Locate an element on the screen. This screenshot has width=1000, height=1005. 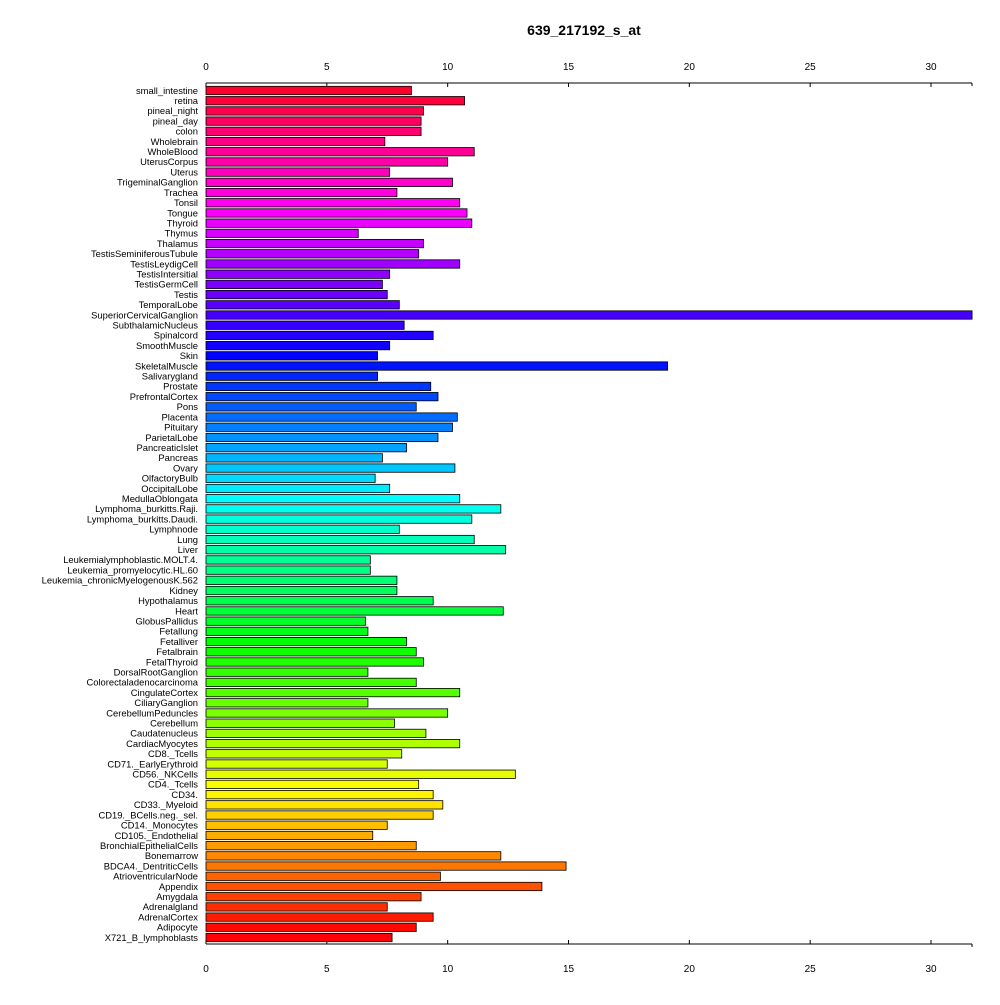
category-label: TestisGermCell is located at coordinates (166, 284).